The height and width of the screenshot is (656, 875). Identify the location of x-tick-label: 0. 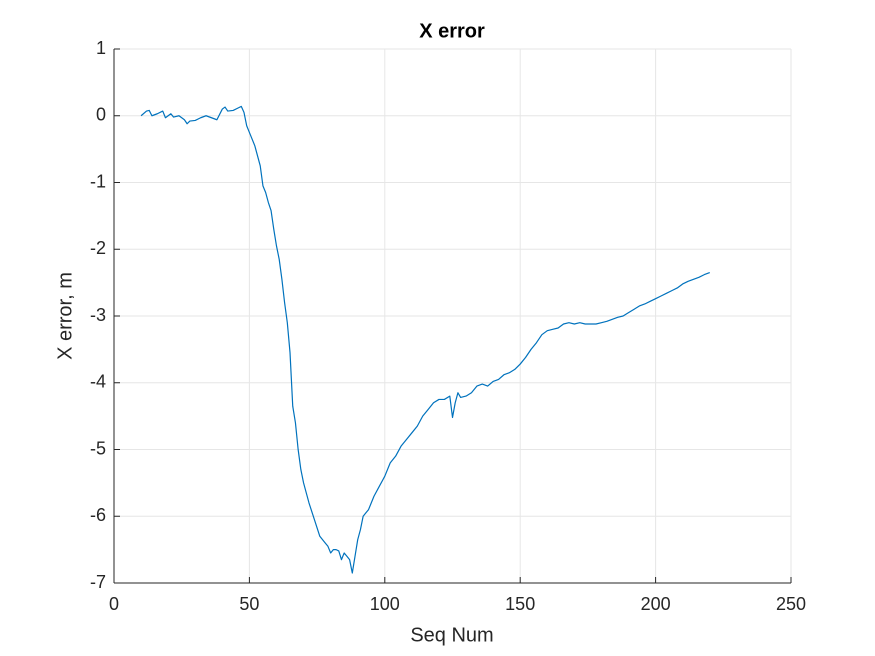
(114, 604).